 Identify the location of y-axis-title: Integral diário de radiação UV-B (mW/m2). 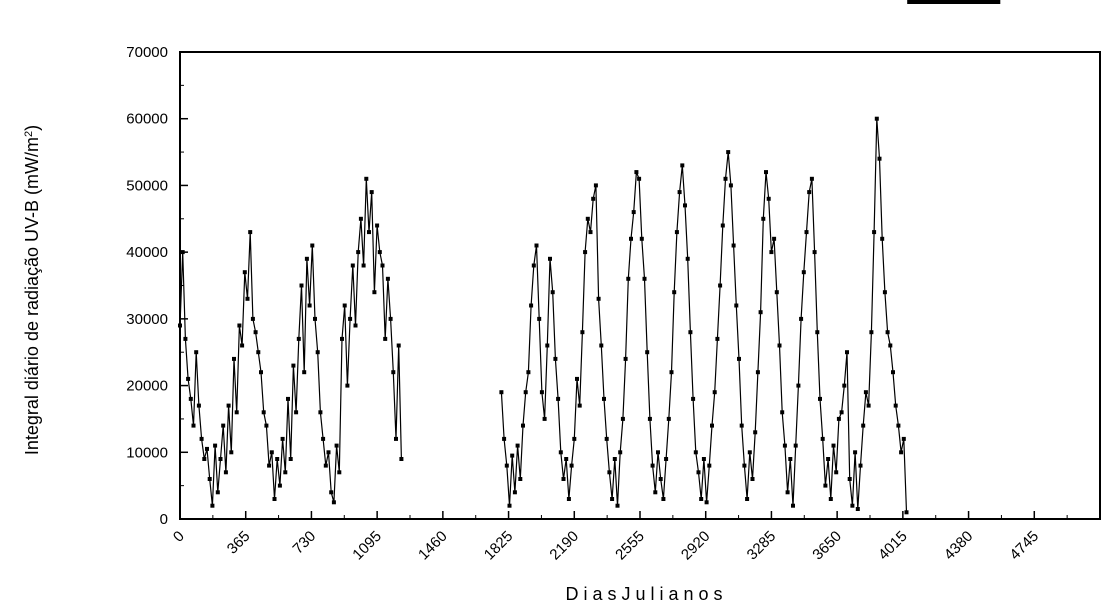
(32, 290).